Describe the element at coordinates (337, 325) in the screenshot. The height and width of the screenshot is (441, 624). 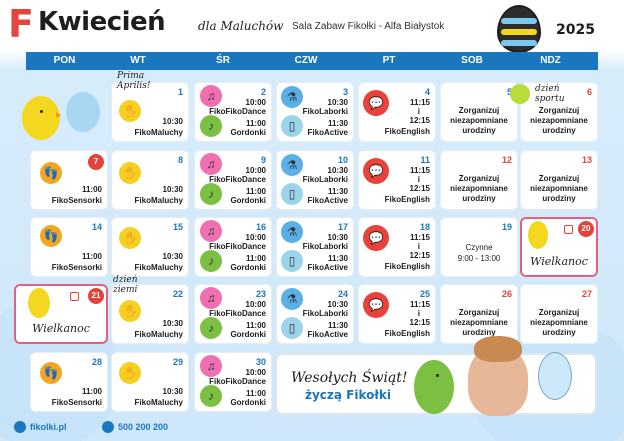
I see `event-time: 11:30` at that location.